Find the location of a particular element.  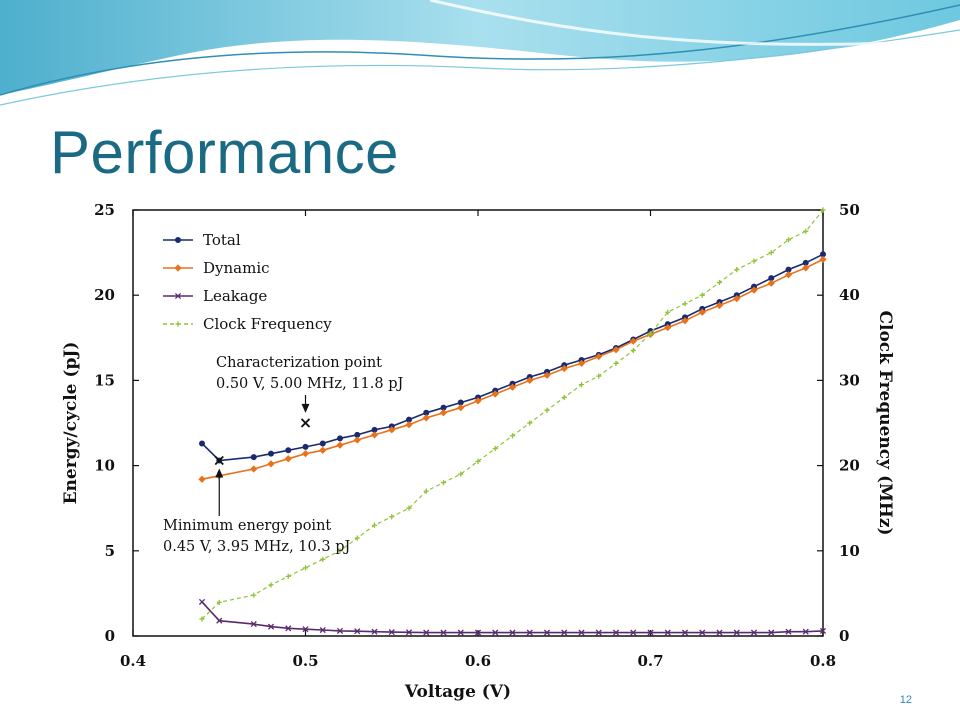

y-tick-label: 5 is located at coordinates (110, 551).